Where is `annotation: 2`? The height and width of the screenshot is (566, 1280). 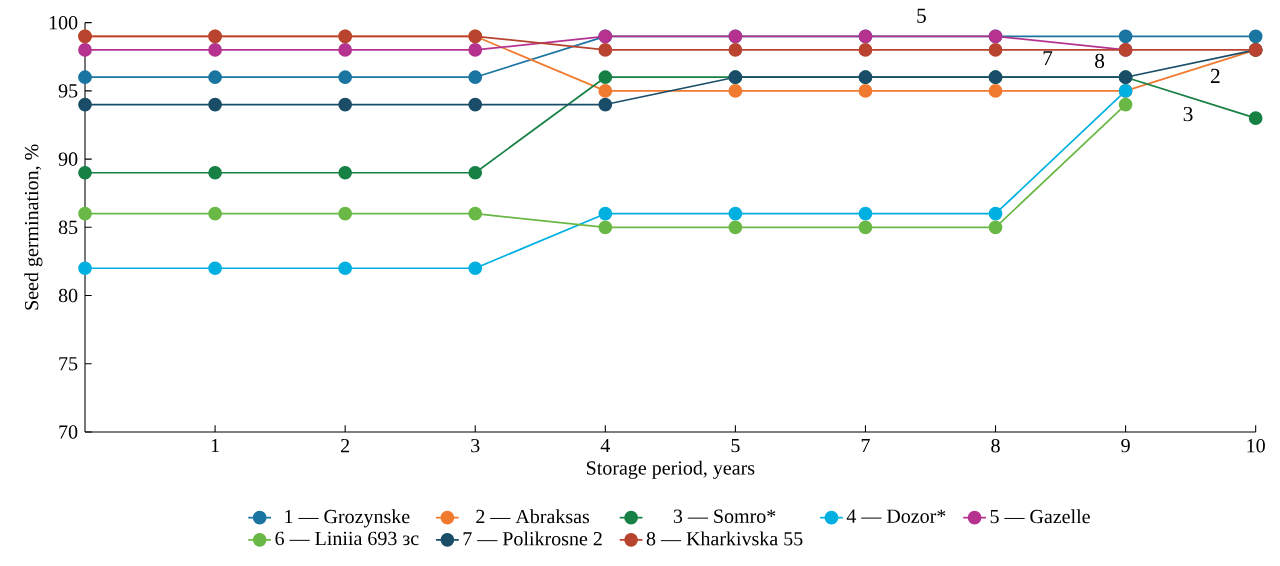
annotation: 2 is located at coordinates (1215, 75).